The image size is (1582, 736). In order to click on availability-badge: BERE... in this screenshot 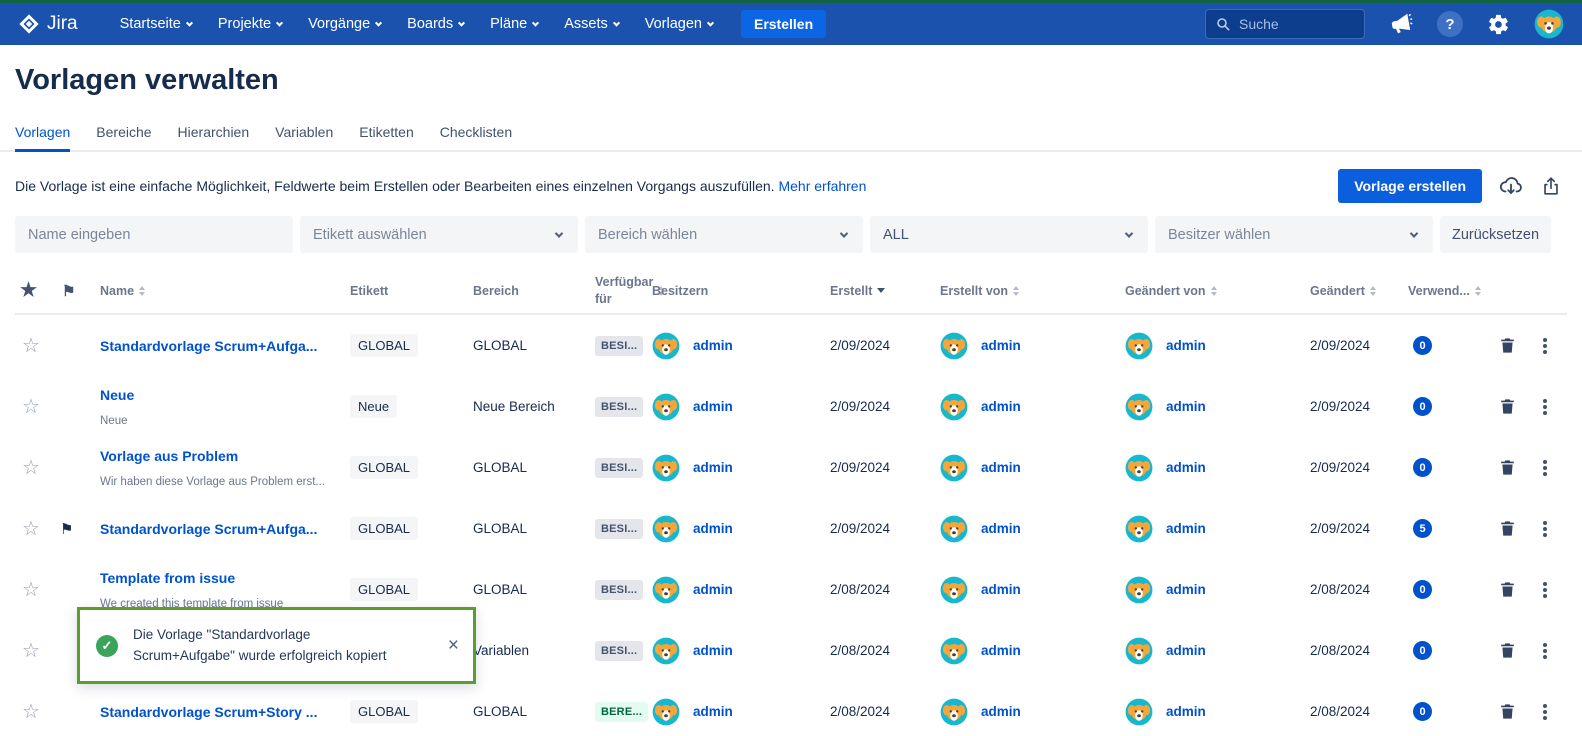, I will do `click(622, 711)`.